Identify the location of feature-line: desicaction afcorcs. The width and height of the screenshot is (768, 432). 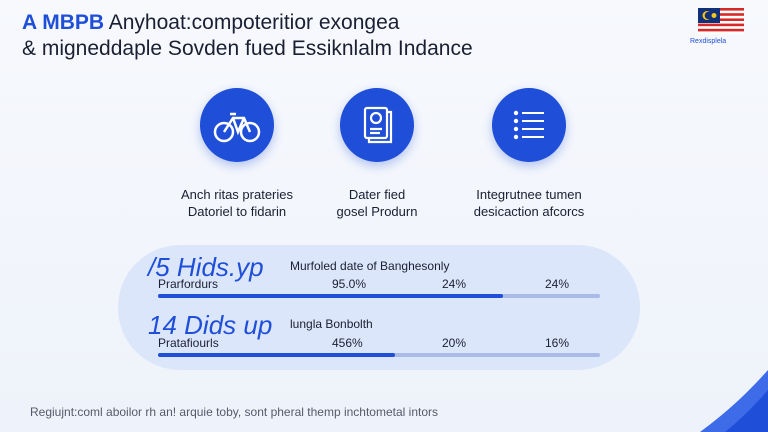
(529, 211).